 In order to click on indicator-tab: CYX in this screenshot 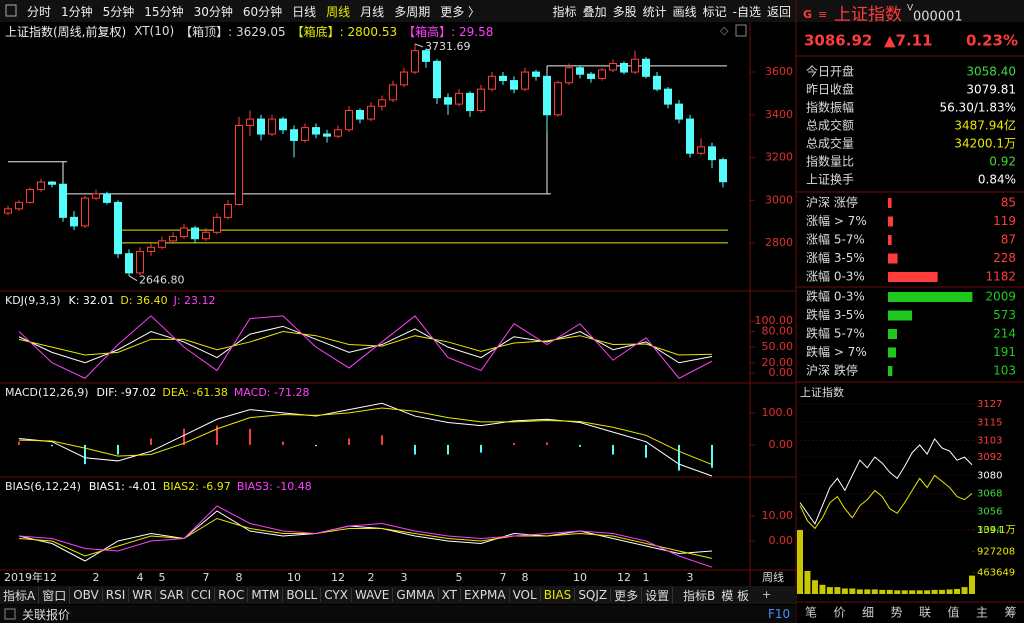, I will do `click(336, 595)`.